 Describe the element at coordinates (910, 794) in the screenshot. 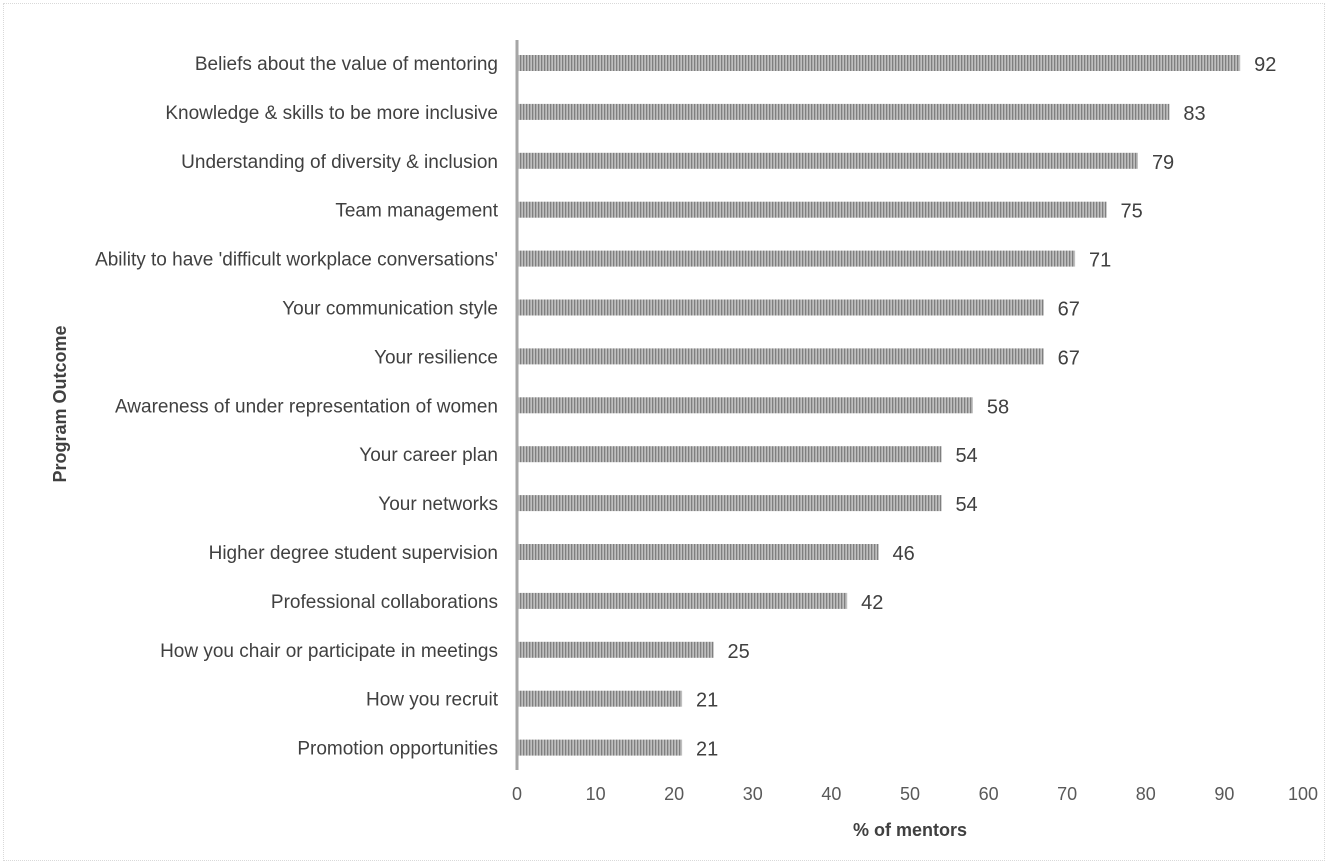

I see `x-tick-label: 50` at that location.